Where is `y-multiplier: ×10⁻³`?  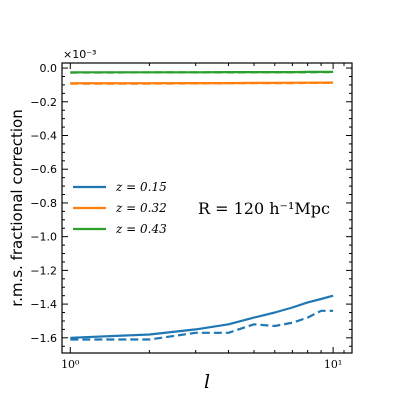 y-multiplier: ×10⁻³ is located at coordinates (79, 54).